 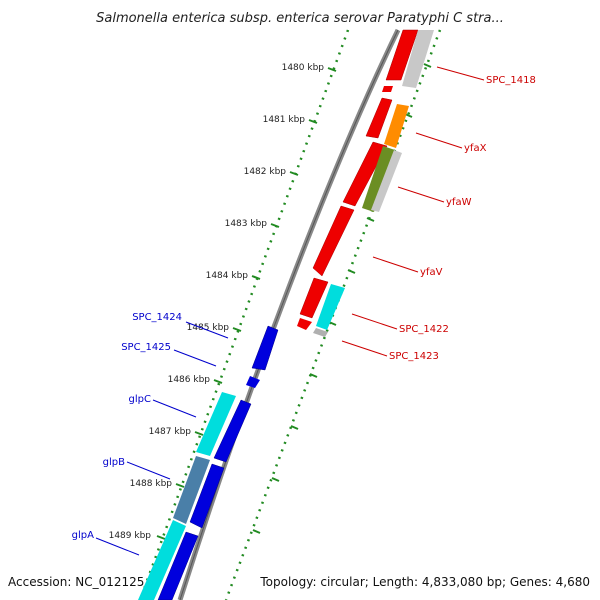 I want to click on gene-glpb, so click(x=207, y=496).